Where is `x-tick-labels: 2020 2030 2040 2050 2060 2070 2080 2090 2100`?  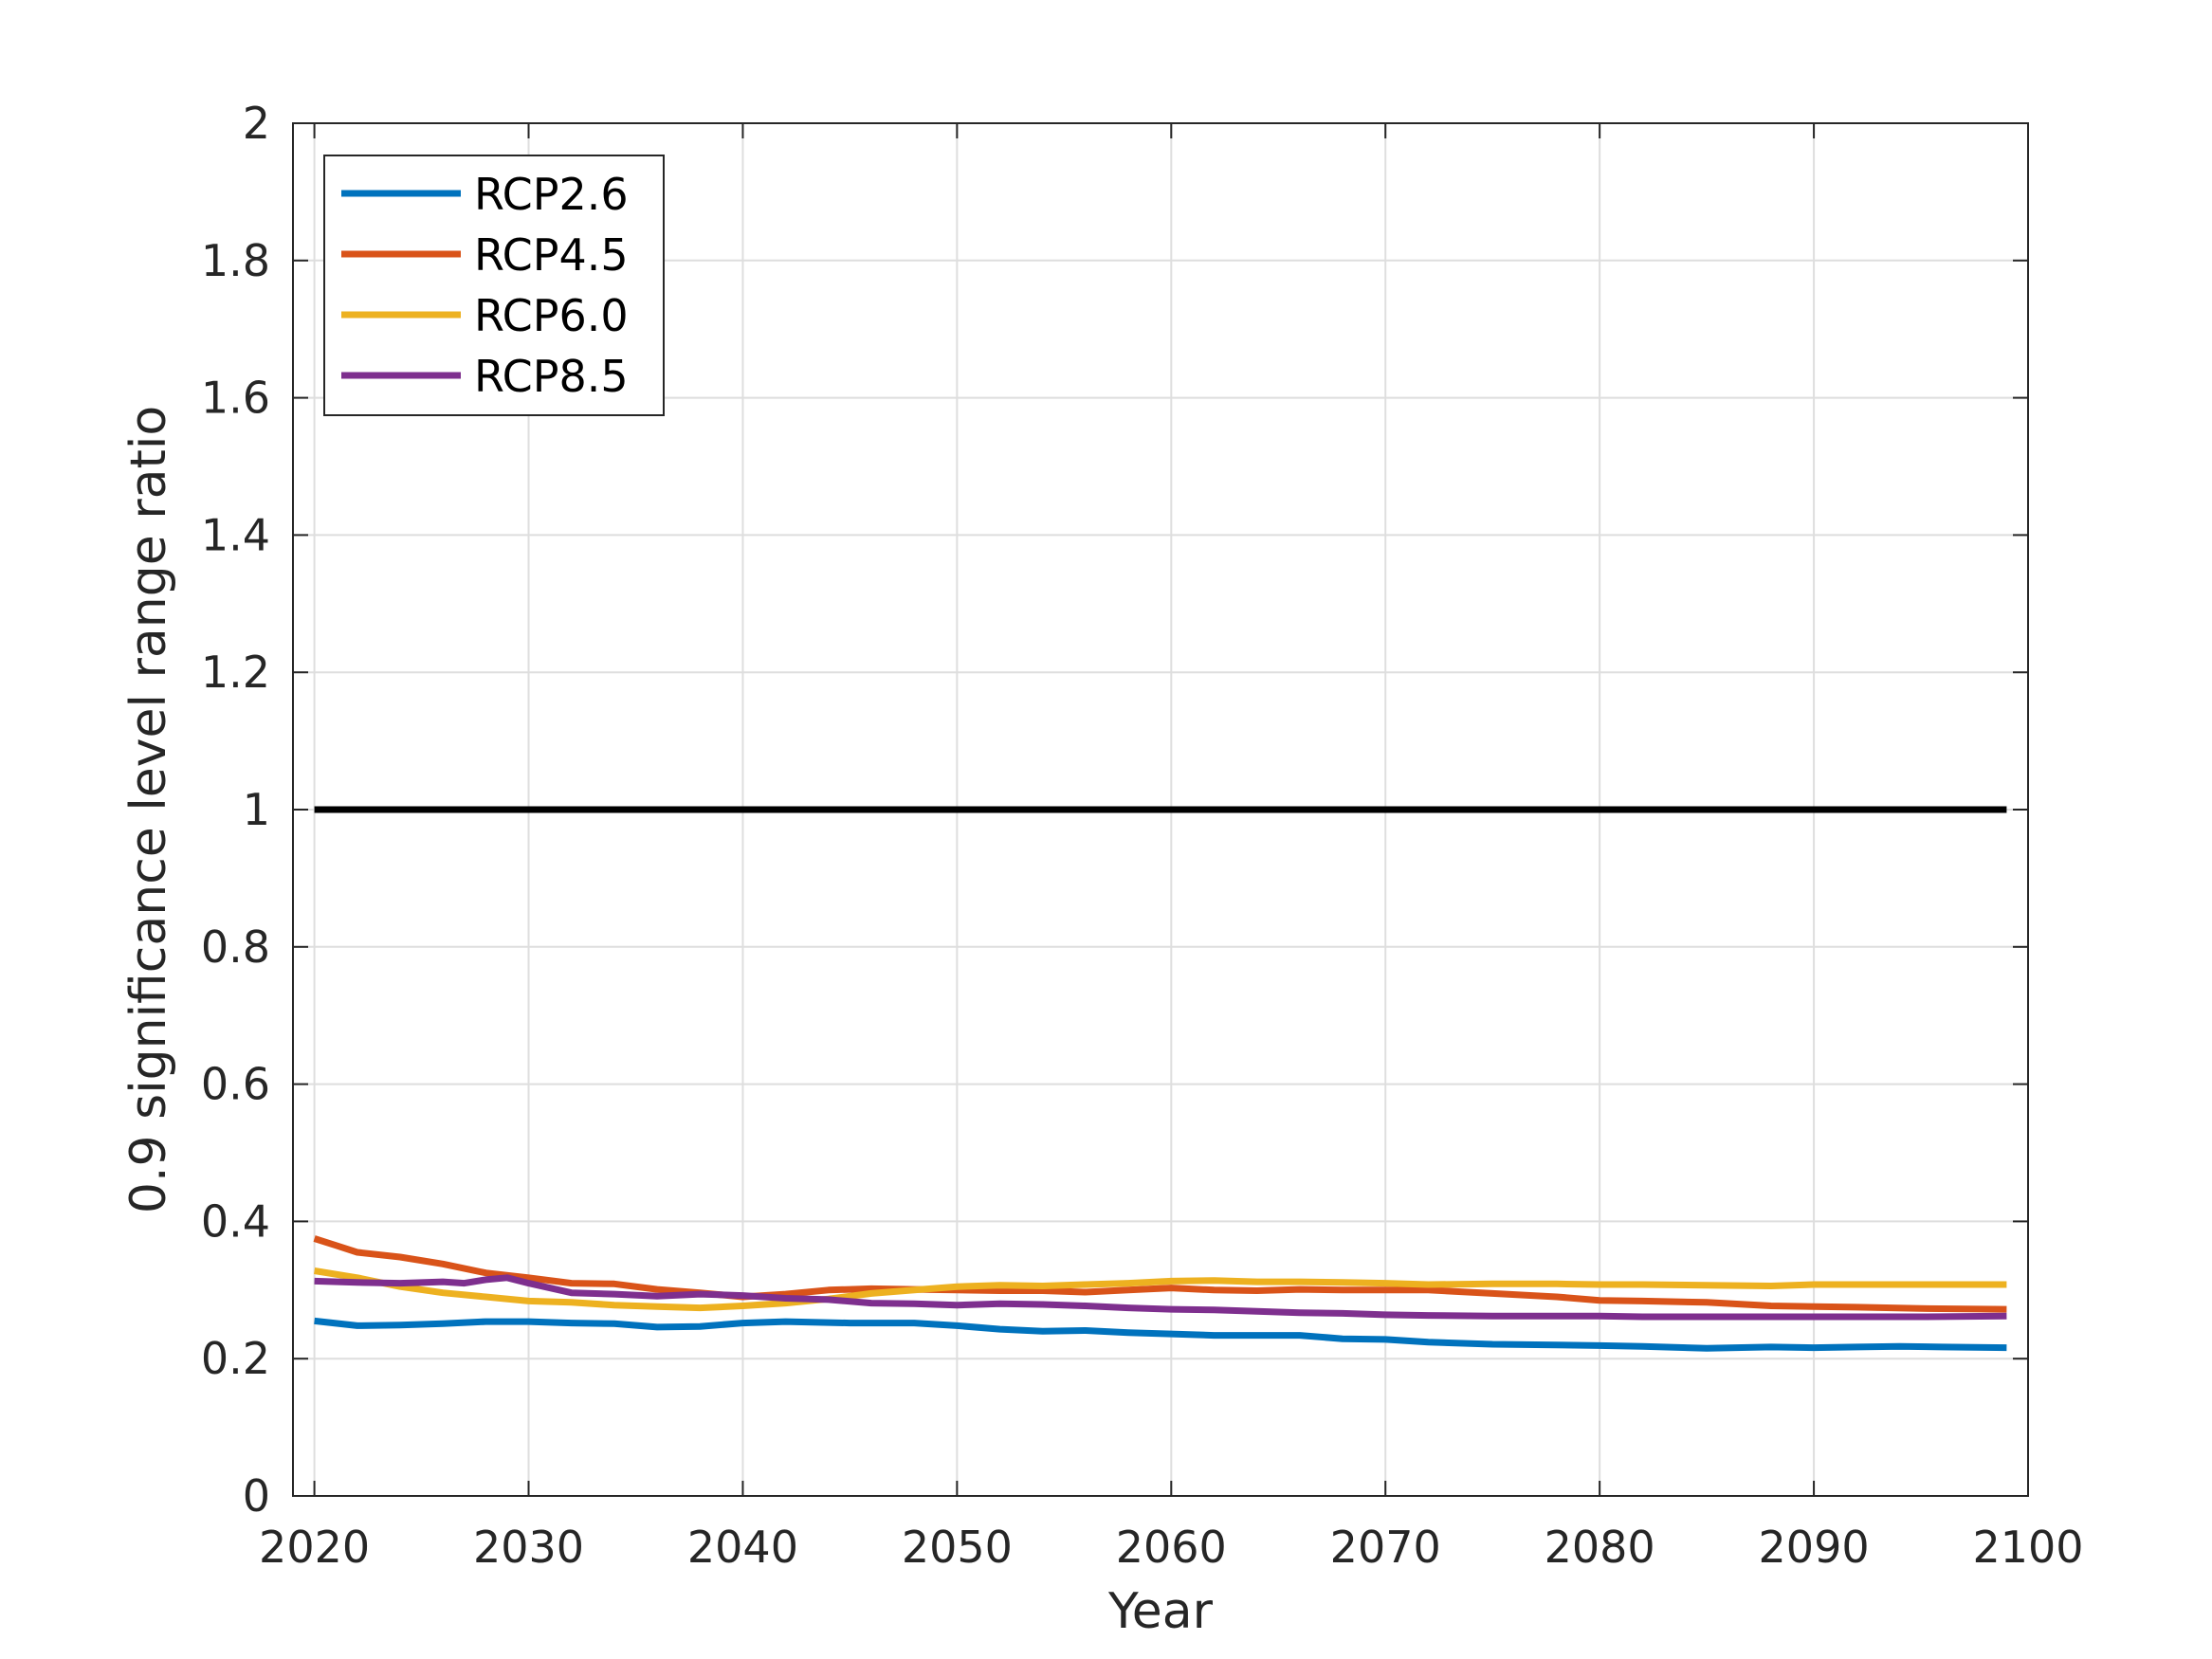
x-tick-labels: 2020 2030 2040 2050 2060 2070 2080 2090 2100 is located at coordinates (1171, 1547).